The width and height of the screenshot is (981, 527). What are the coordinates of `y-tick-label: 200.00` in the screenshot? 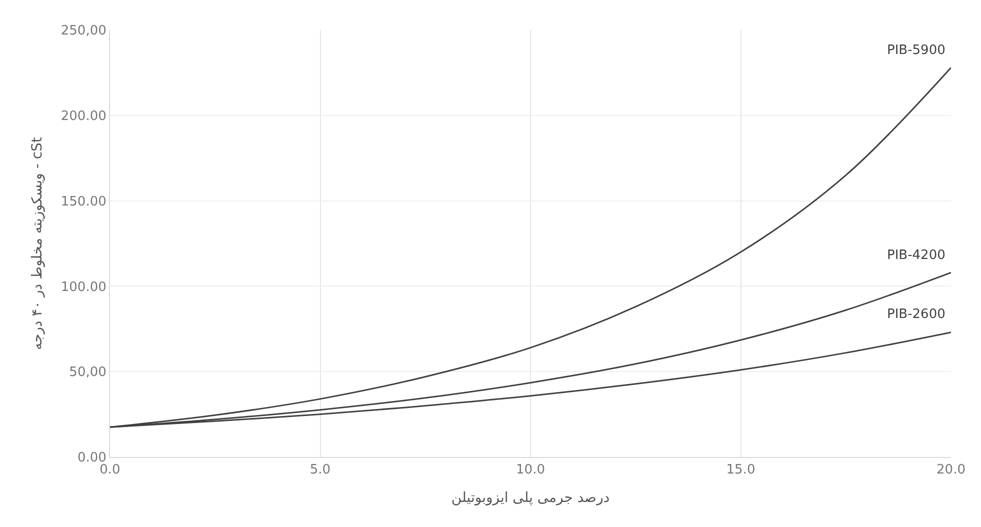 It's located at (83, 116).